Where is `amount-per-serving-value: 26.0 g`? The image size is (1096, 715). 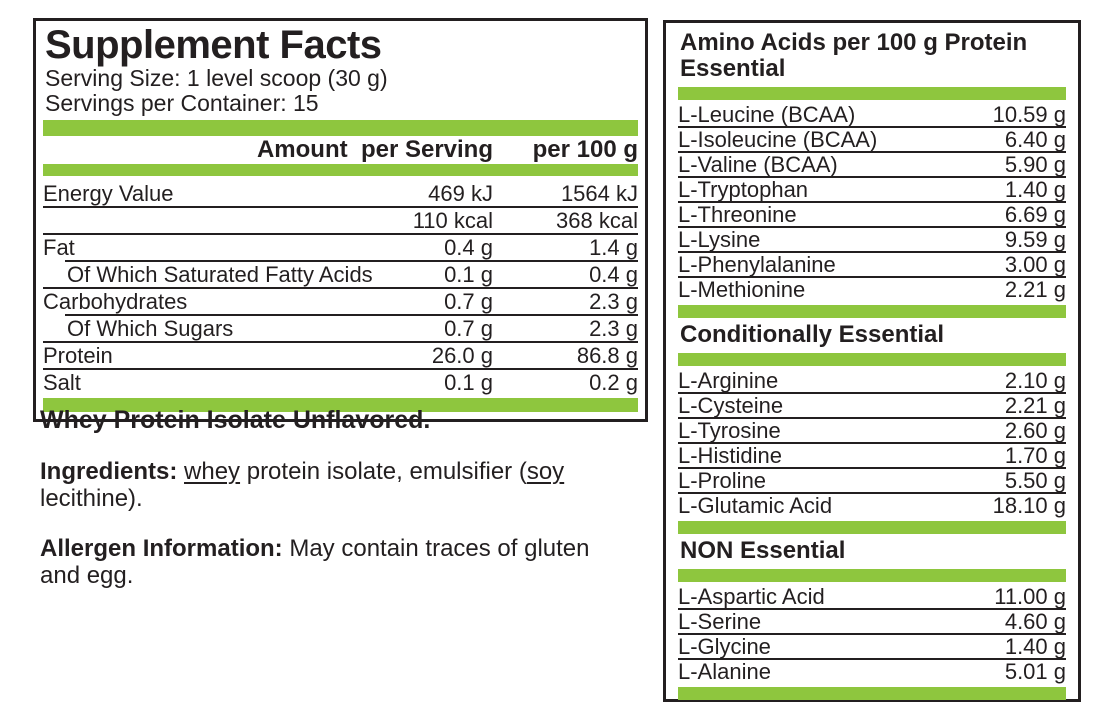 amount-per-serving-value: 26.0 g is located at coordinates (462, 355).